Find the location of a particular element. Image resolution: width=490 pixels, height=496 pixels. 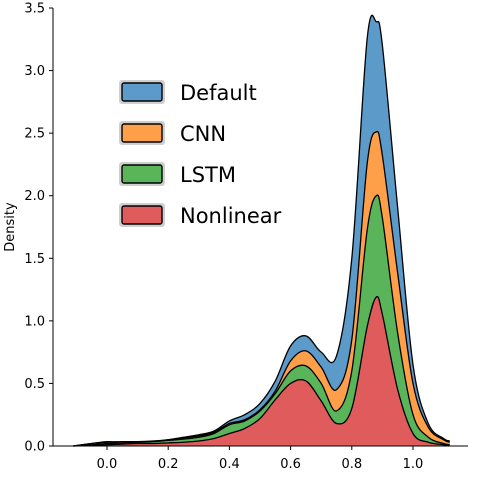

y-tick-label: 2.0 is located at coordinates (34, 196).